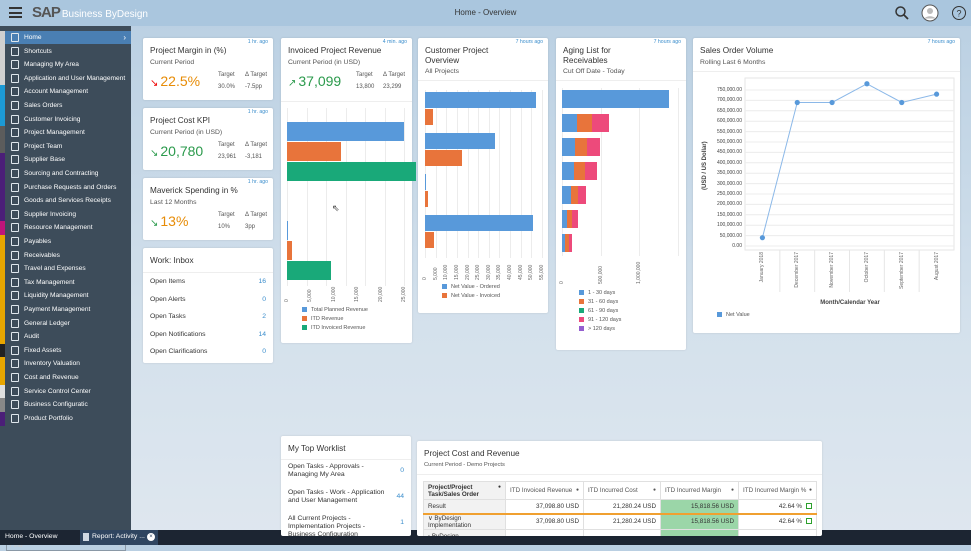  What do you see at coordinates (65, 364) in the screenshot?
I see `sidebar-item-inventory-valuation: Inventory Valuation` at bounding box center [65, 364].